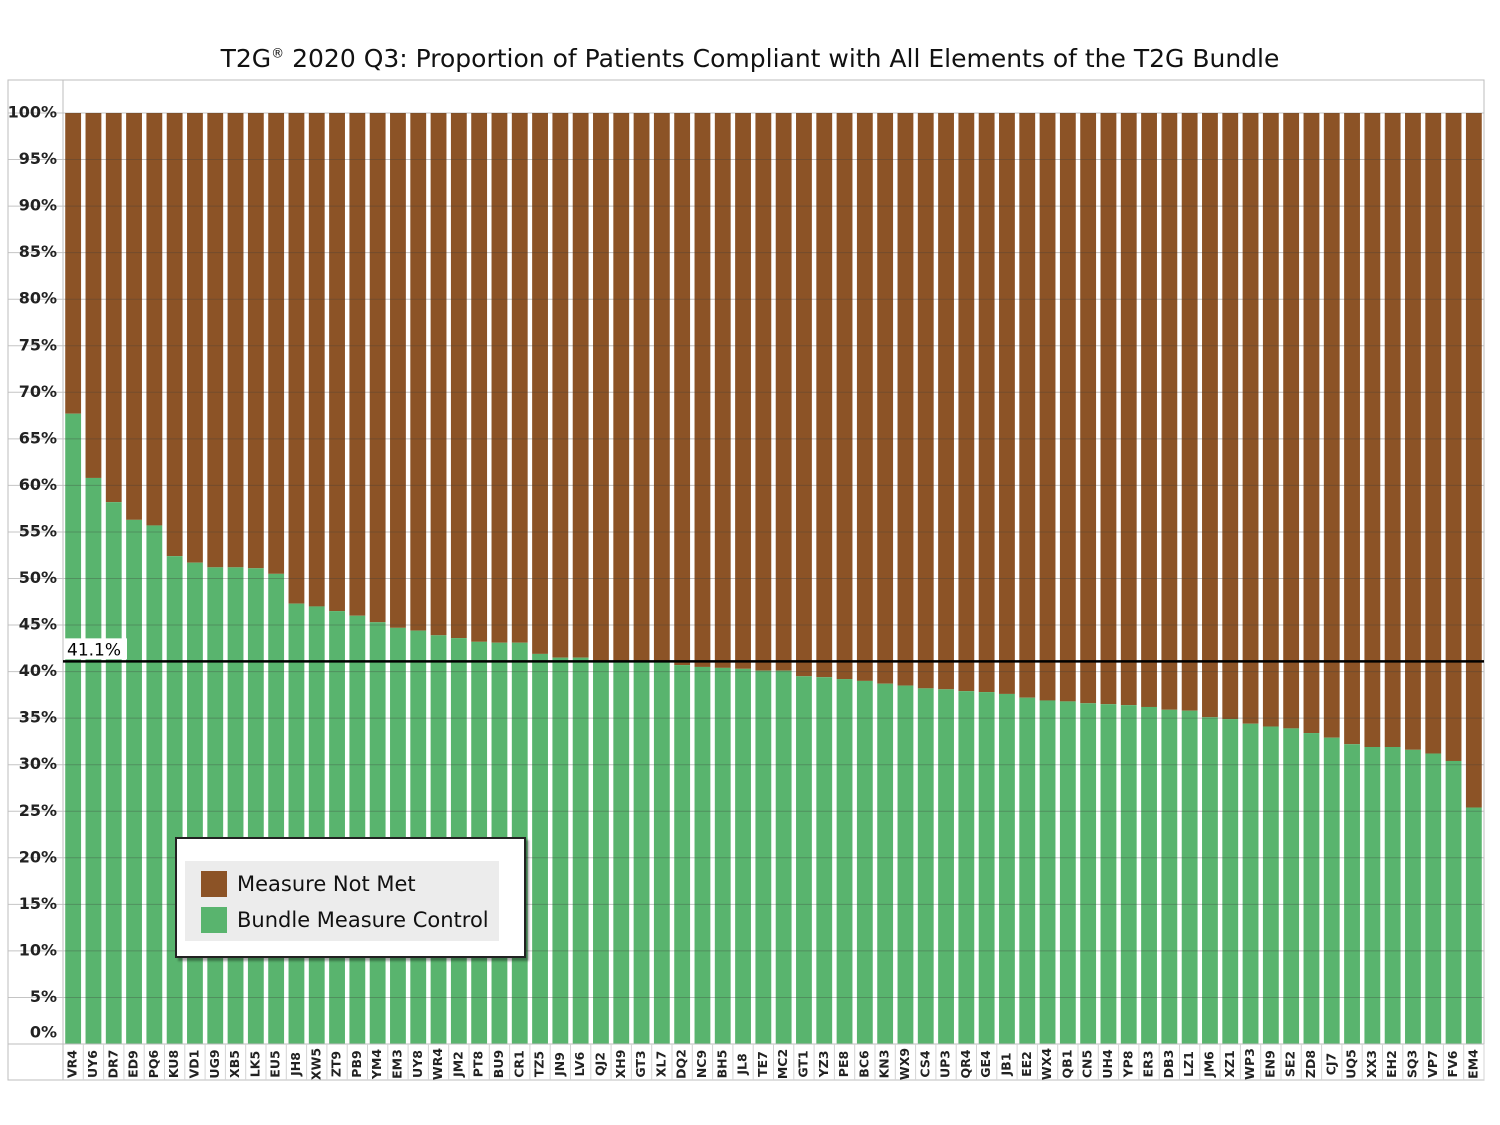  What do you see at coordinates (133, 1064) in the screenshot?
I see `x-tick-label: ED9` at bounding box center [133, 1064].